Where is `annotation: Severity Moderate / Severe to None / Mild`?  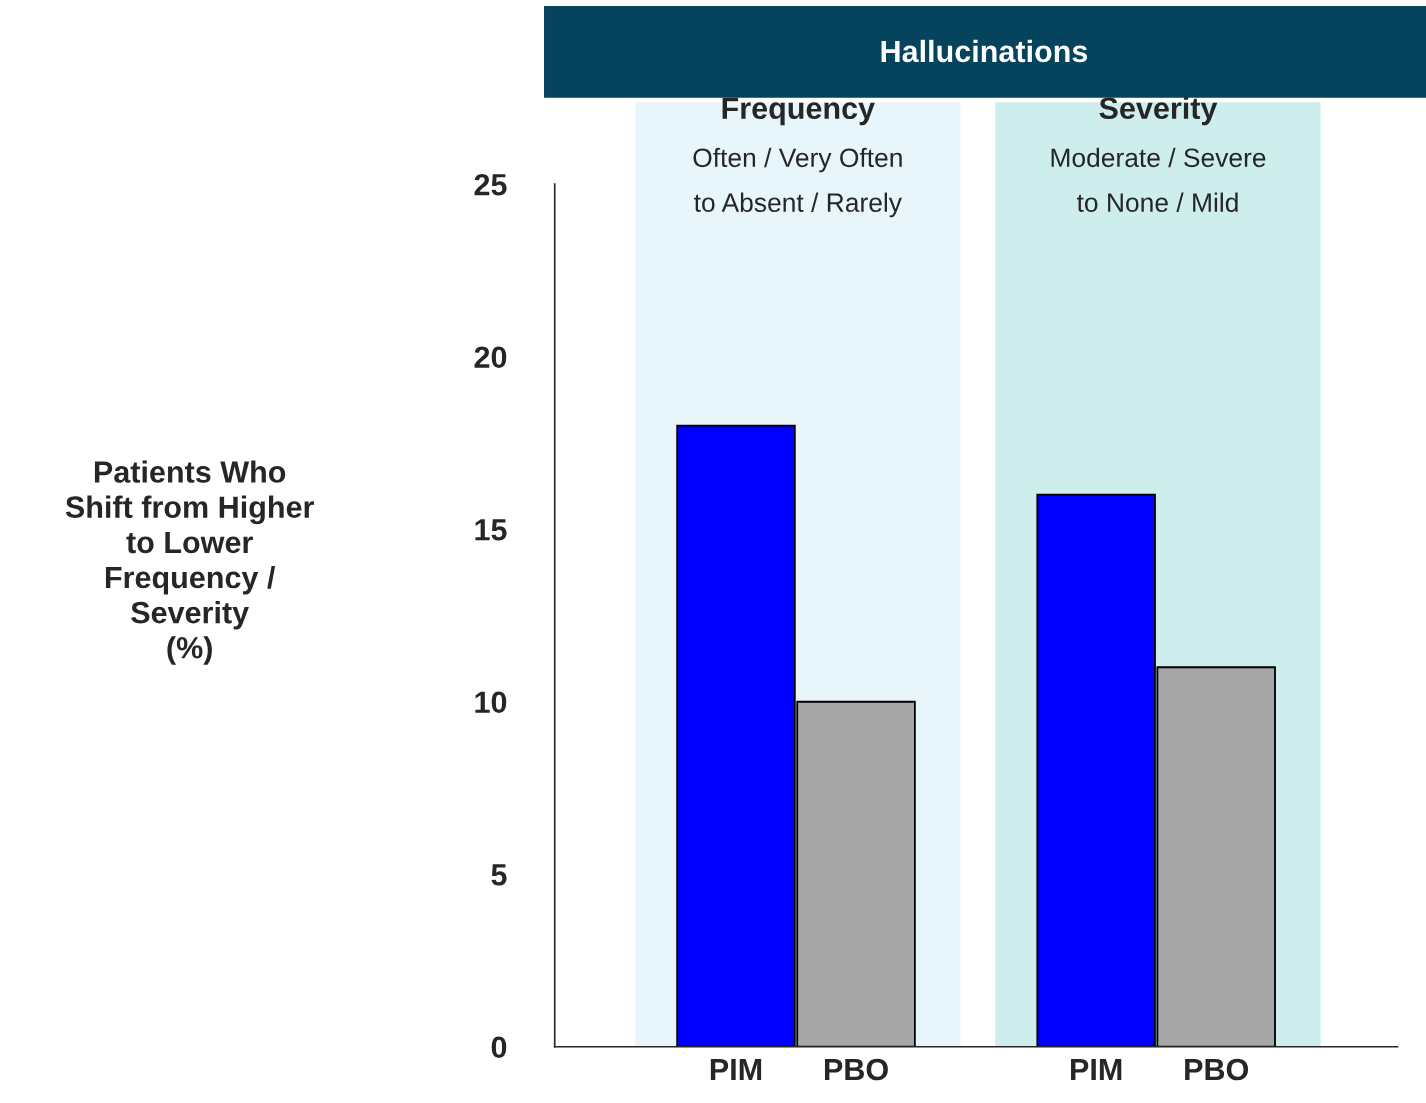
annotation: Severity Moderate / Severe to None / Mild is located at coordinates (1158, 154).